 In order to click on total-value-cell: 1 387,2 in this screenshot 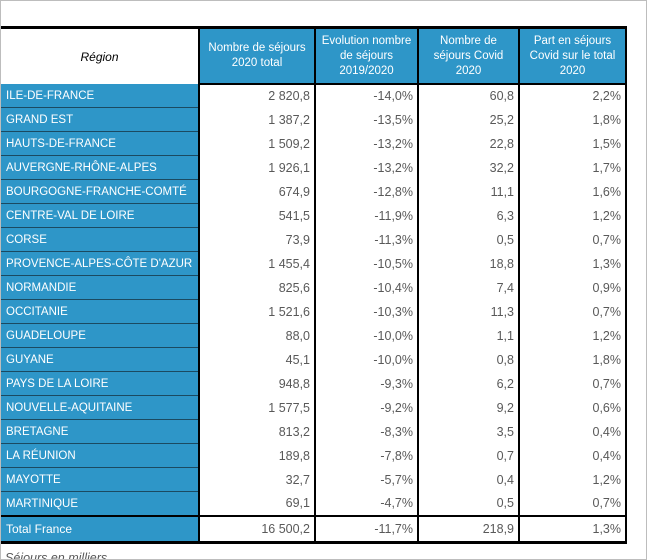, I will do `click(257, 119)`.